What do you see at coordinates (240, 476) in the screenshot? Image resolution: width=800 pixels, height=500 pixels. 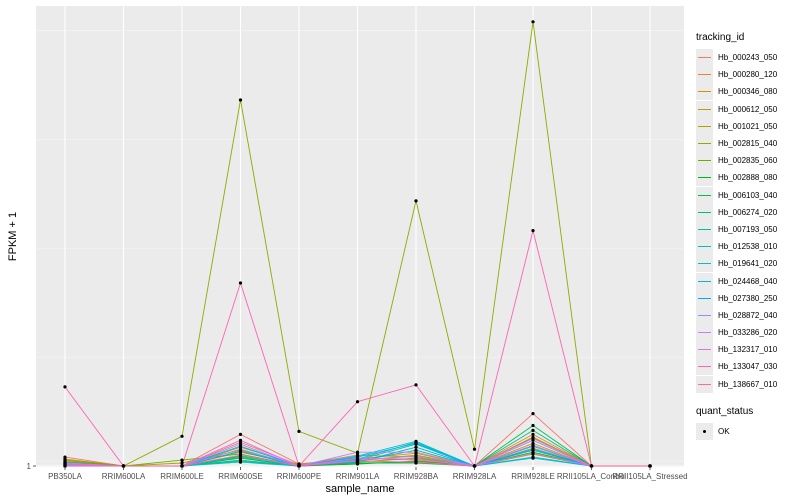 I see `x-tick-label-3: RRIM600SE` at bounding box center [240, 476].